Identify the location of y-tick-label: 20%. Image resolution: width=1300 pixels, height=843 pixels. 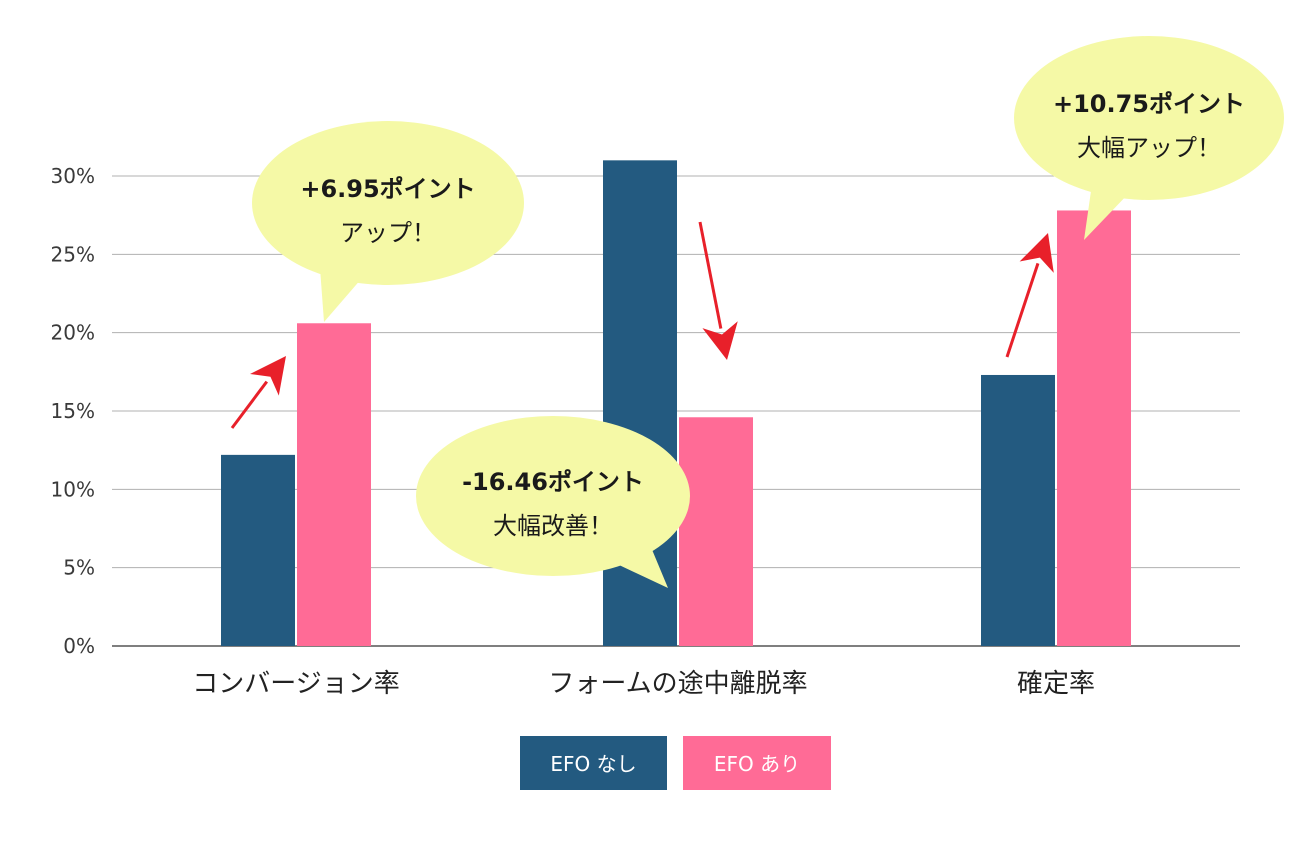
(73, 333).